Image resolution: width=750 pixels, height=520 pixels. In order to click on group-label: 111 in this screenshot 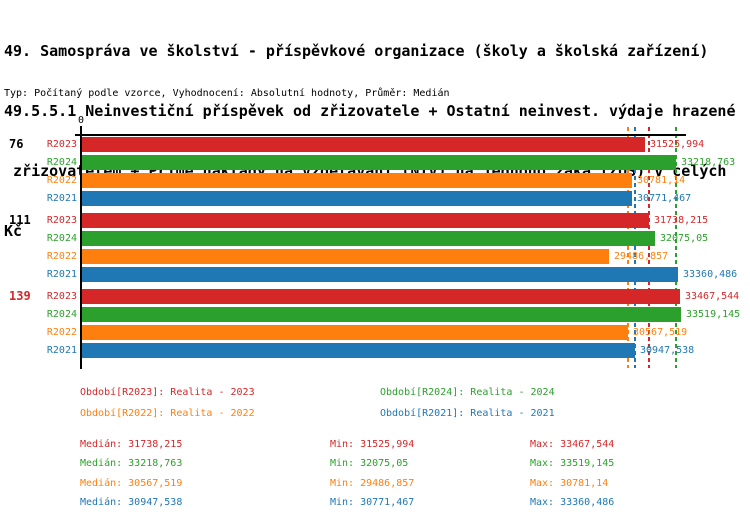, I will do `click(20, 220)`.